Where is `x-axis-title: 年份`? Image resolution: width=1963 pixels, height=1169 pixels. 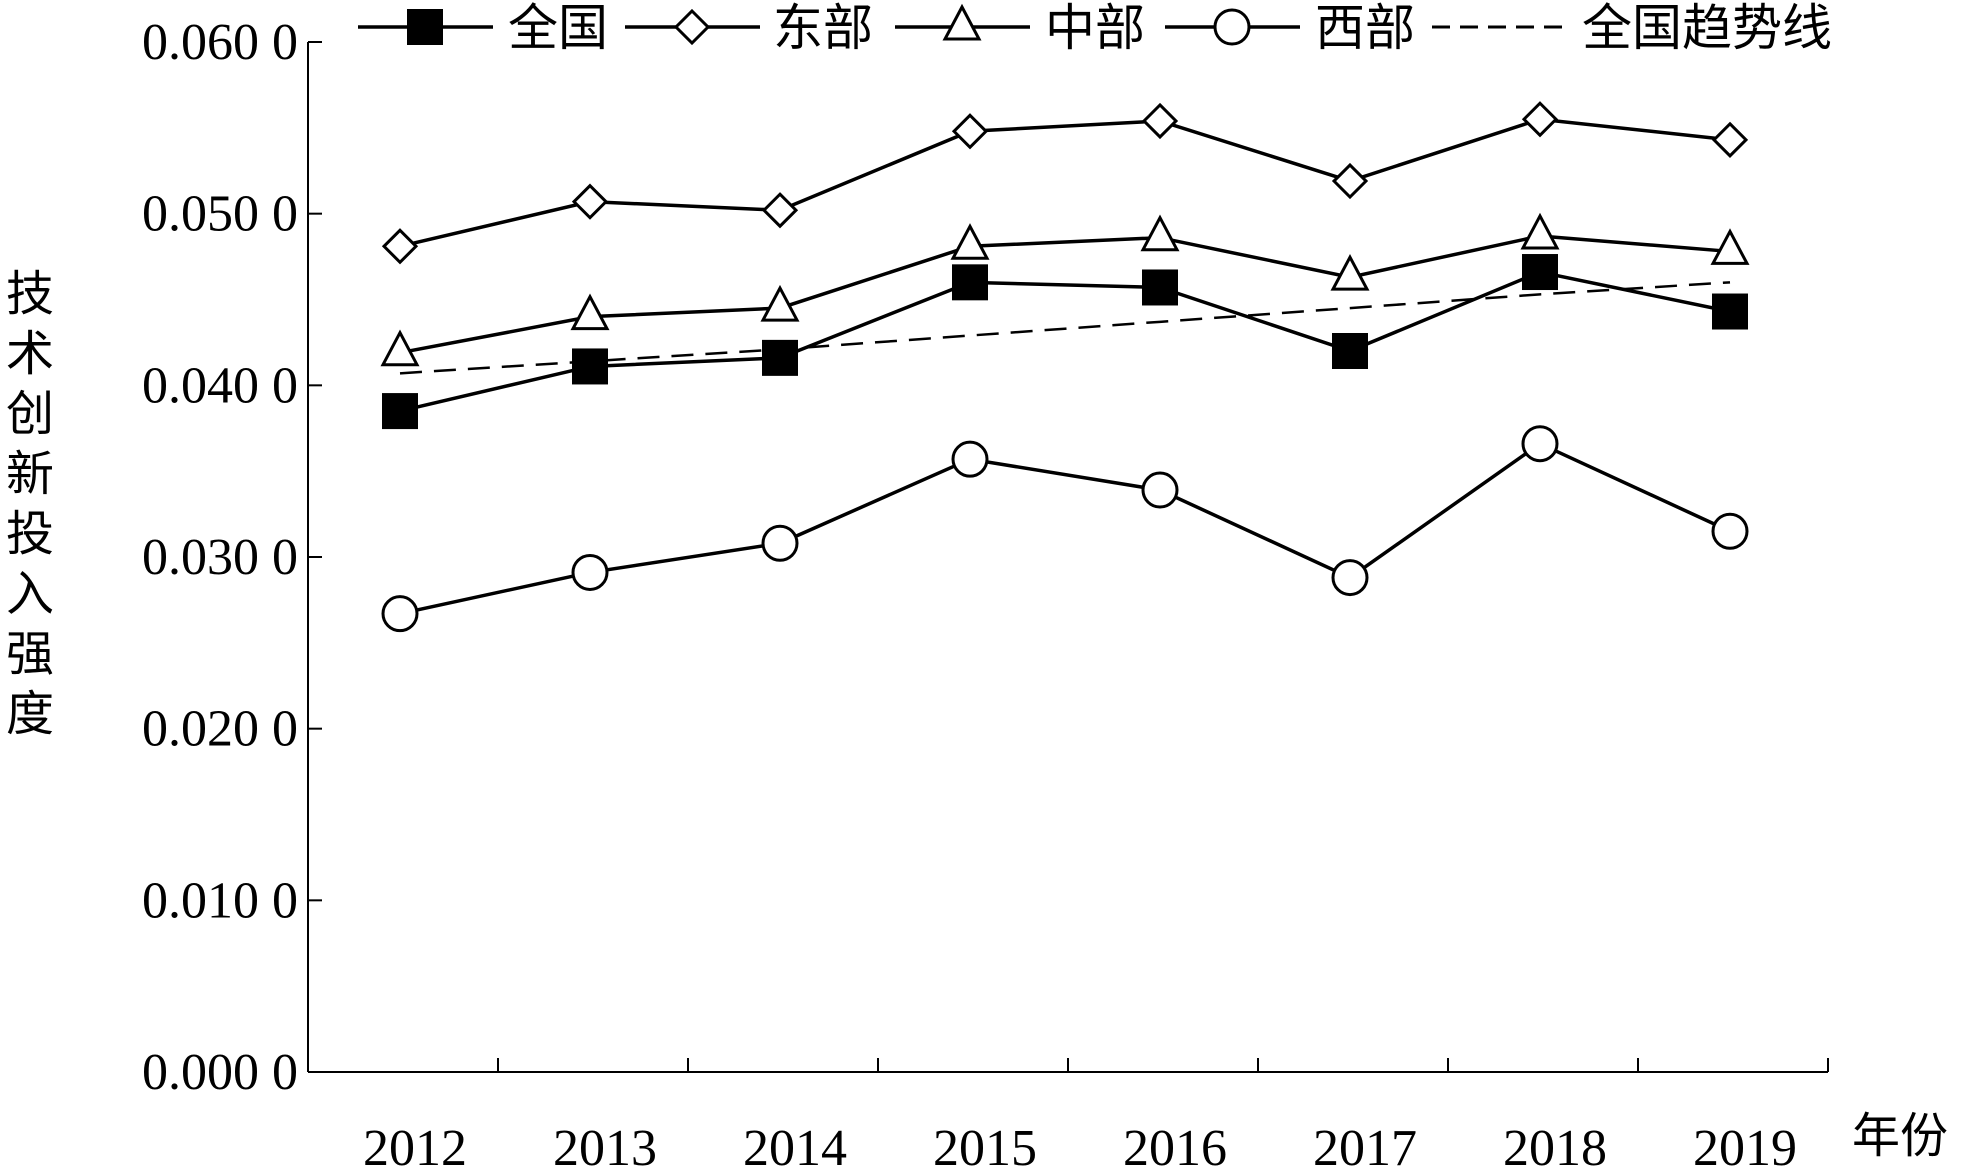
x-axis-title: 年份 is located at coordinates (1900, 1136).